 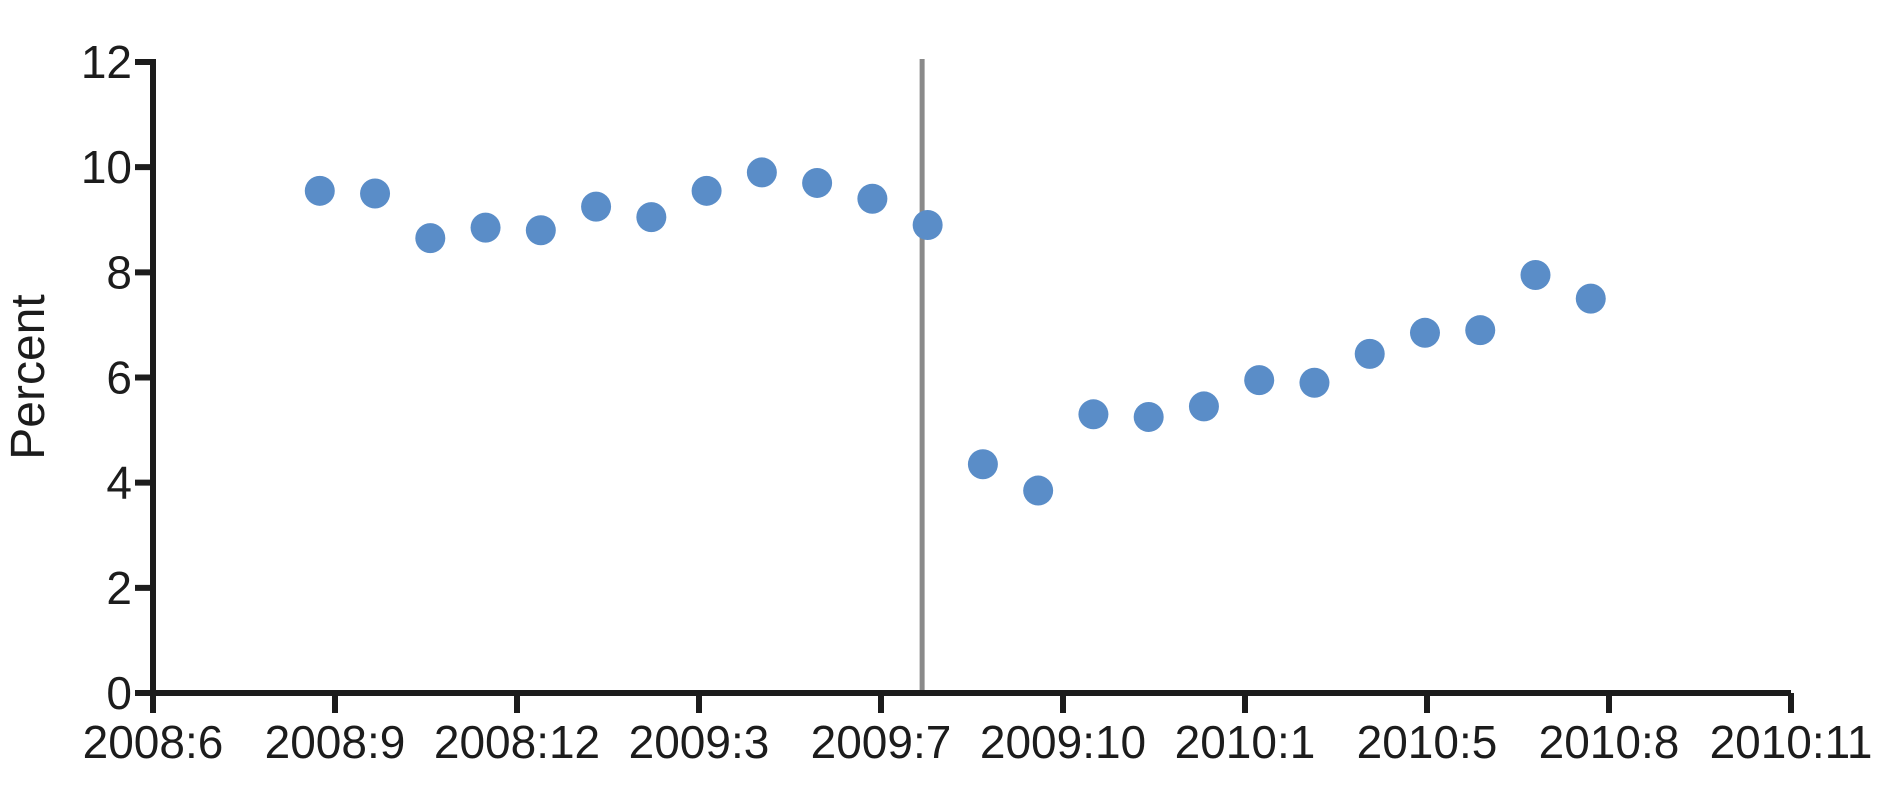 What do you see at coordinates (28, 376) in the screenshot?
I see `y-axis-title: Percent` at bounding box center [28, 376].